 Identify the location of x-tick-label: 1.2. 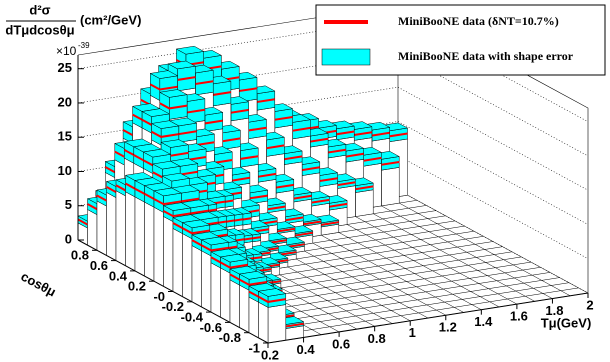
(448, 327).